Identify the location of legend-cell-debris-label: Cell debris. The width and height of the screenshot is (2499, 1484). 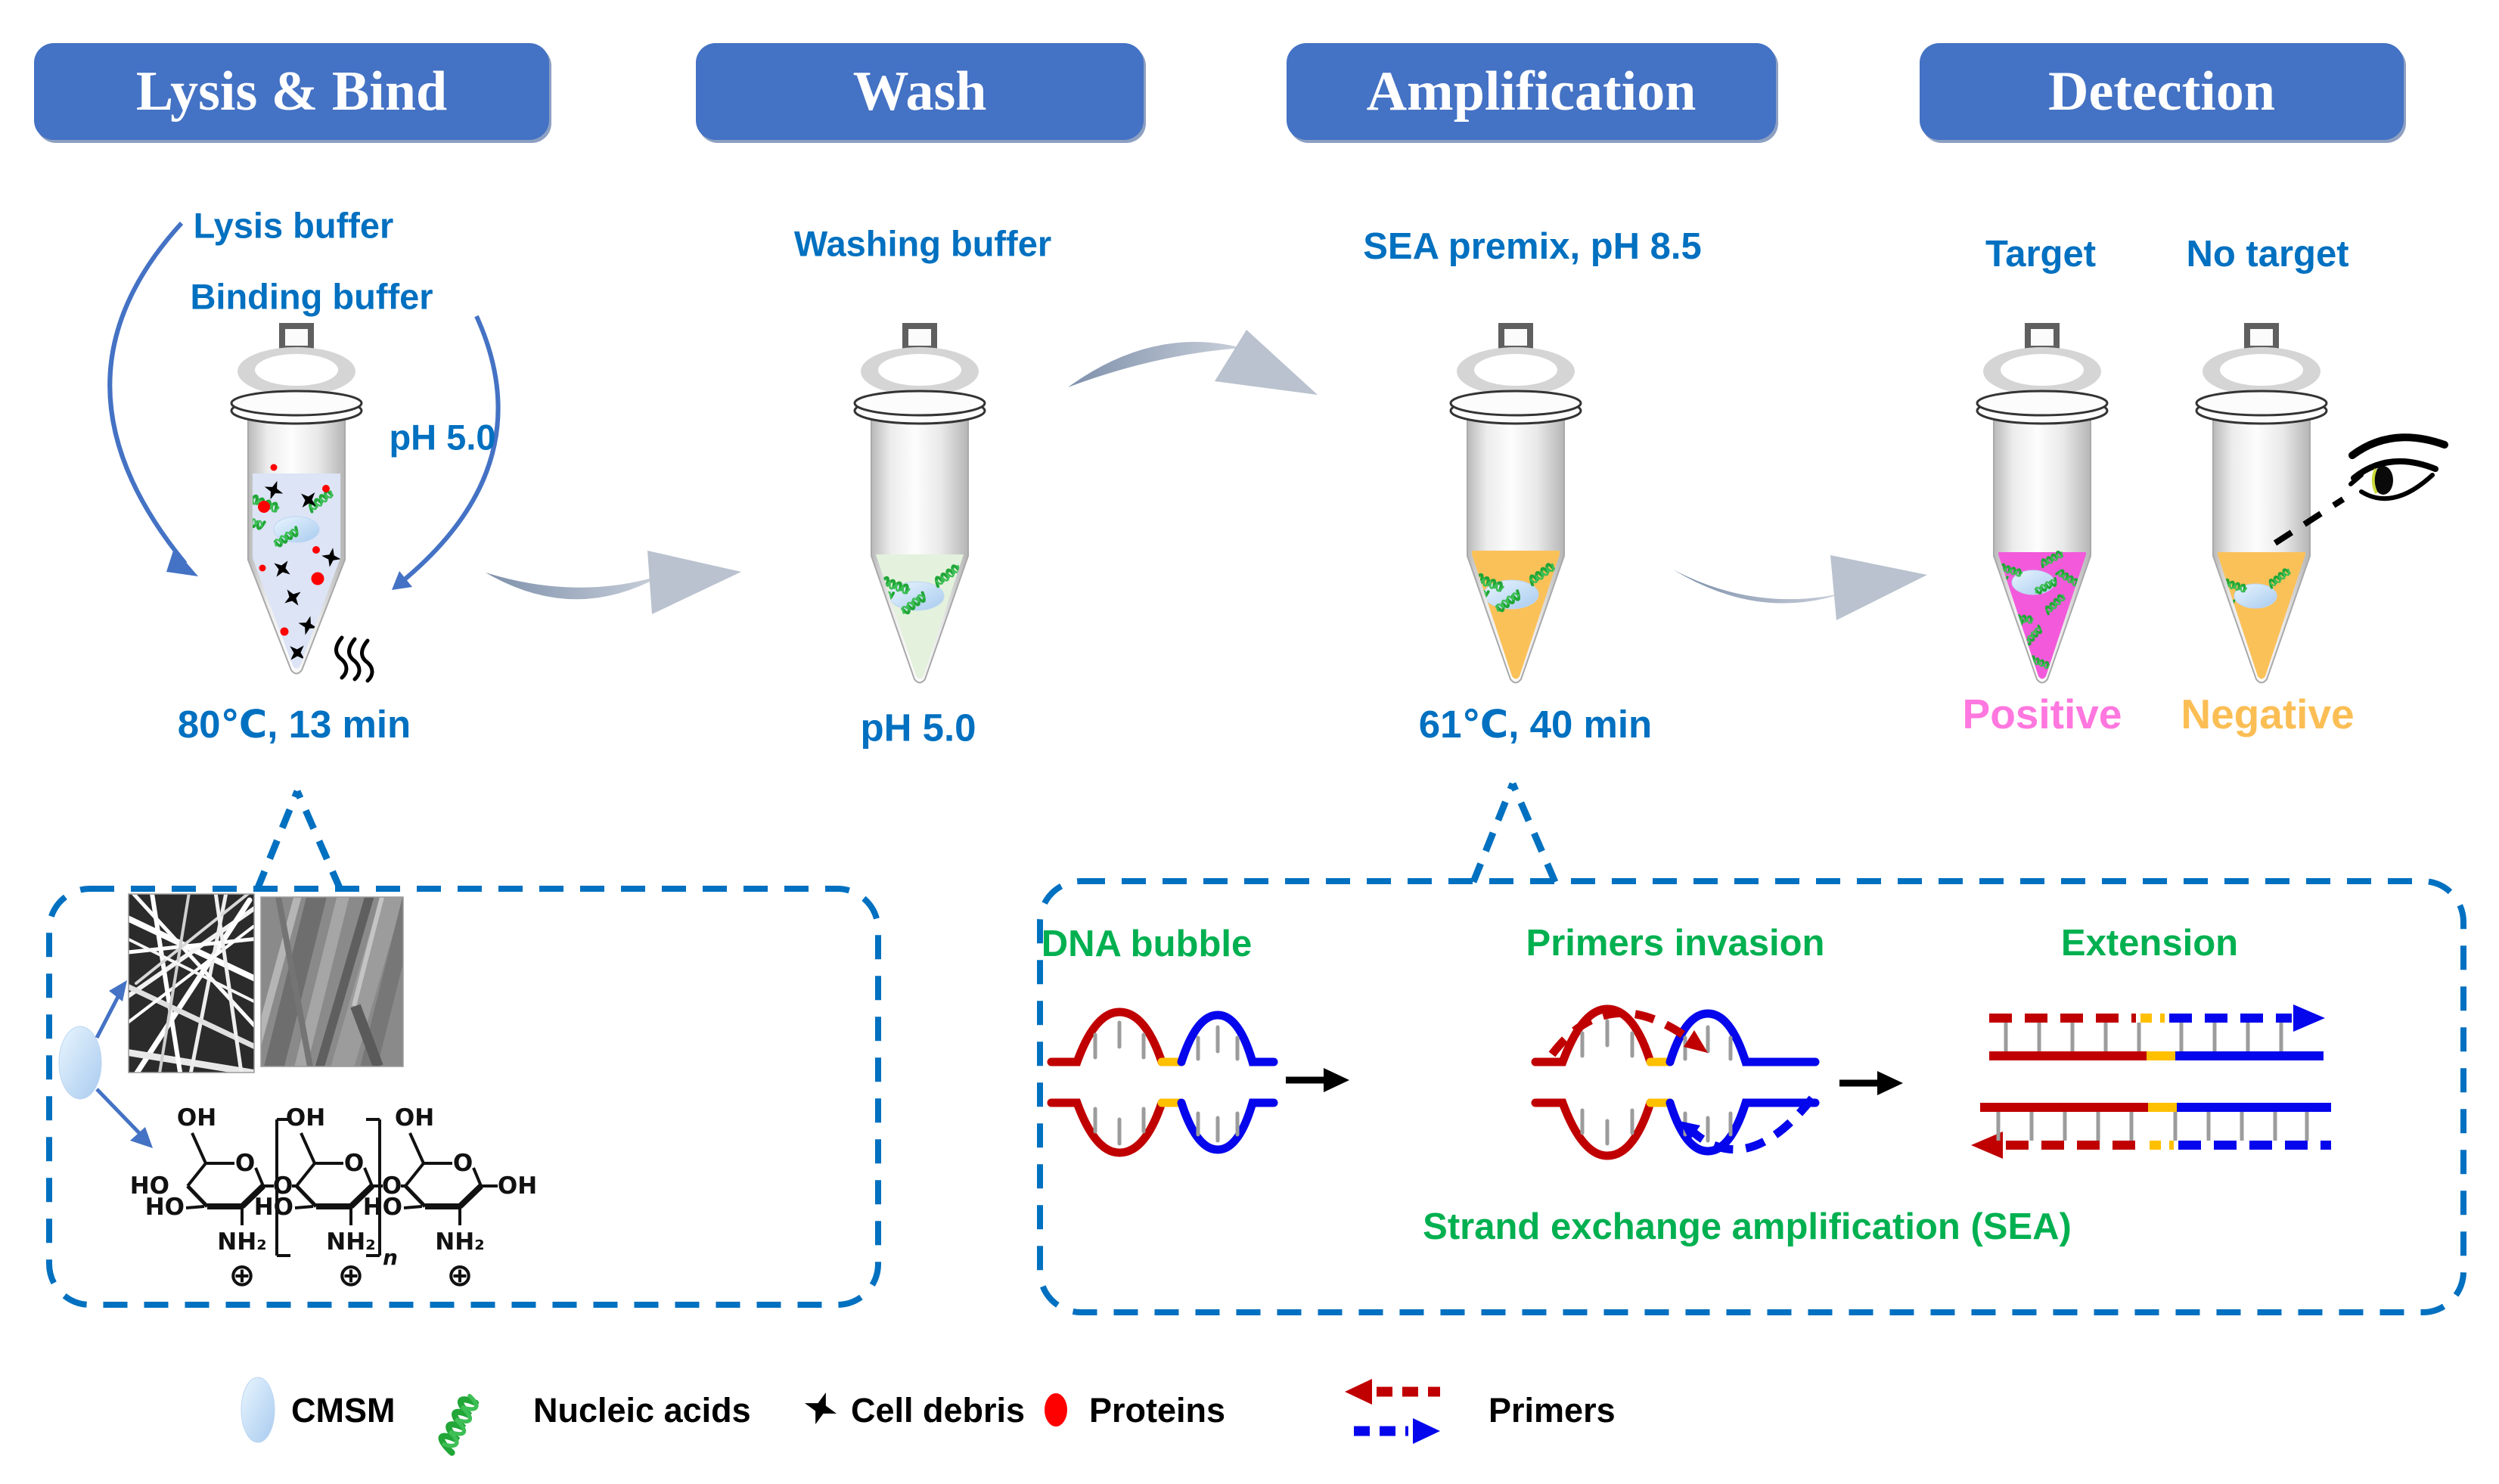
(938, 1410).